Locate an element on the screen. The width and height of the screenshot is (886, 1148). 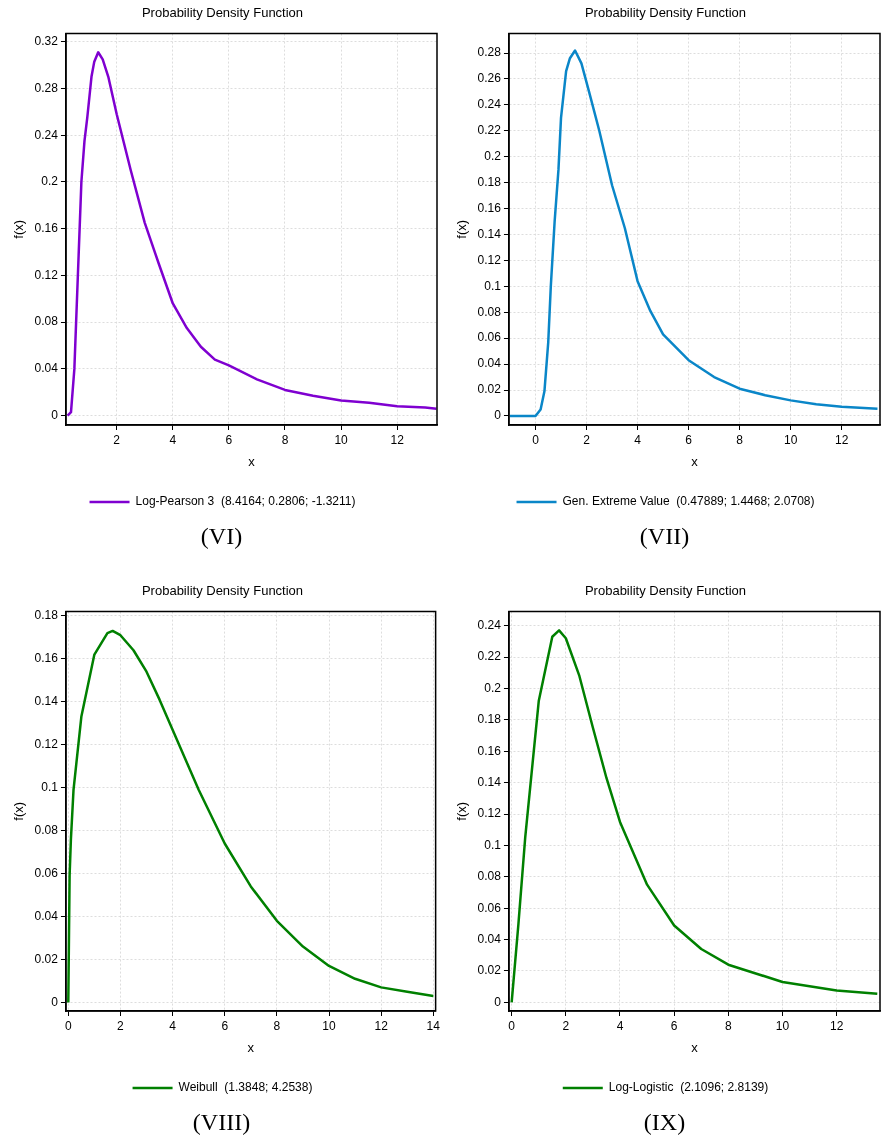
legend-label: Log-Logistic (2.1096; 2.8139) is located at coordinates (688, 1087).